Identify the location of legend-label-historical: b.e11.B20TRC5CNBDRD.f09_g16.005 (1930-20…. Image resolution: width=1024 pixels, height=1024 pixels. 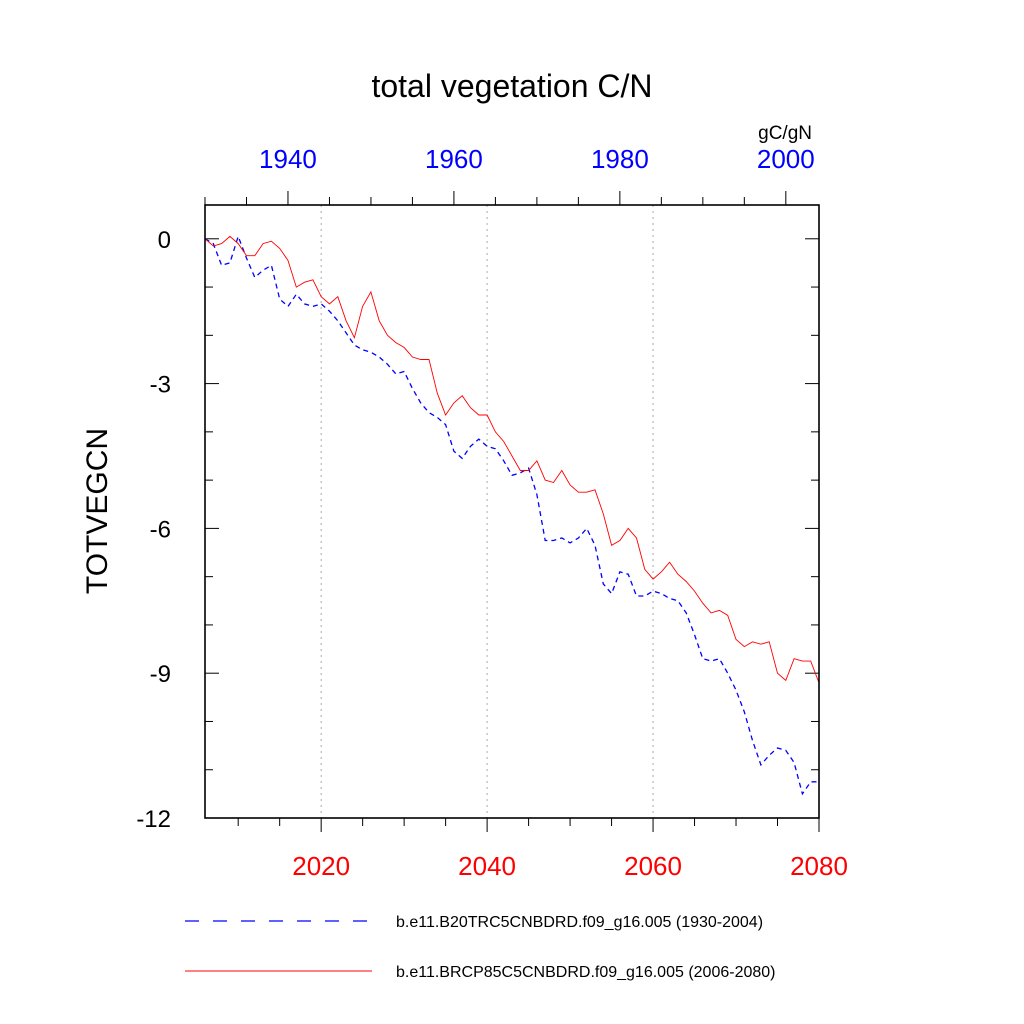
(579, 922).